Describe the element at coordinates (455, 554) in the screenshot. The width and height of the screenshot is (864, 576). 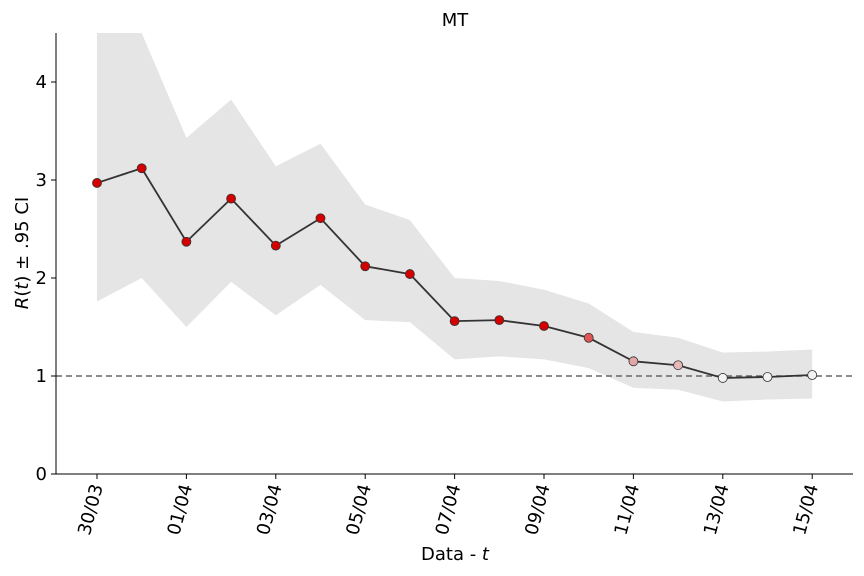
I see `x-axis-label: Data - t` at that location.